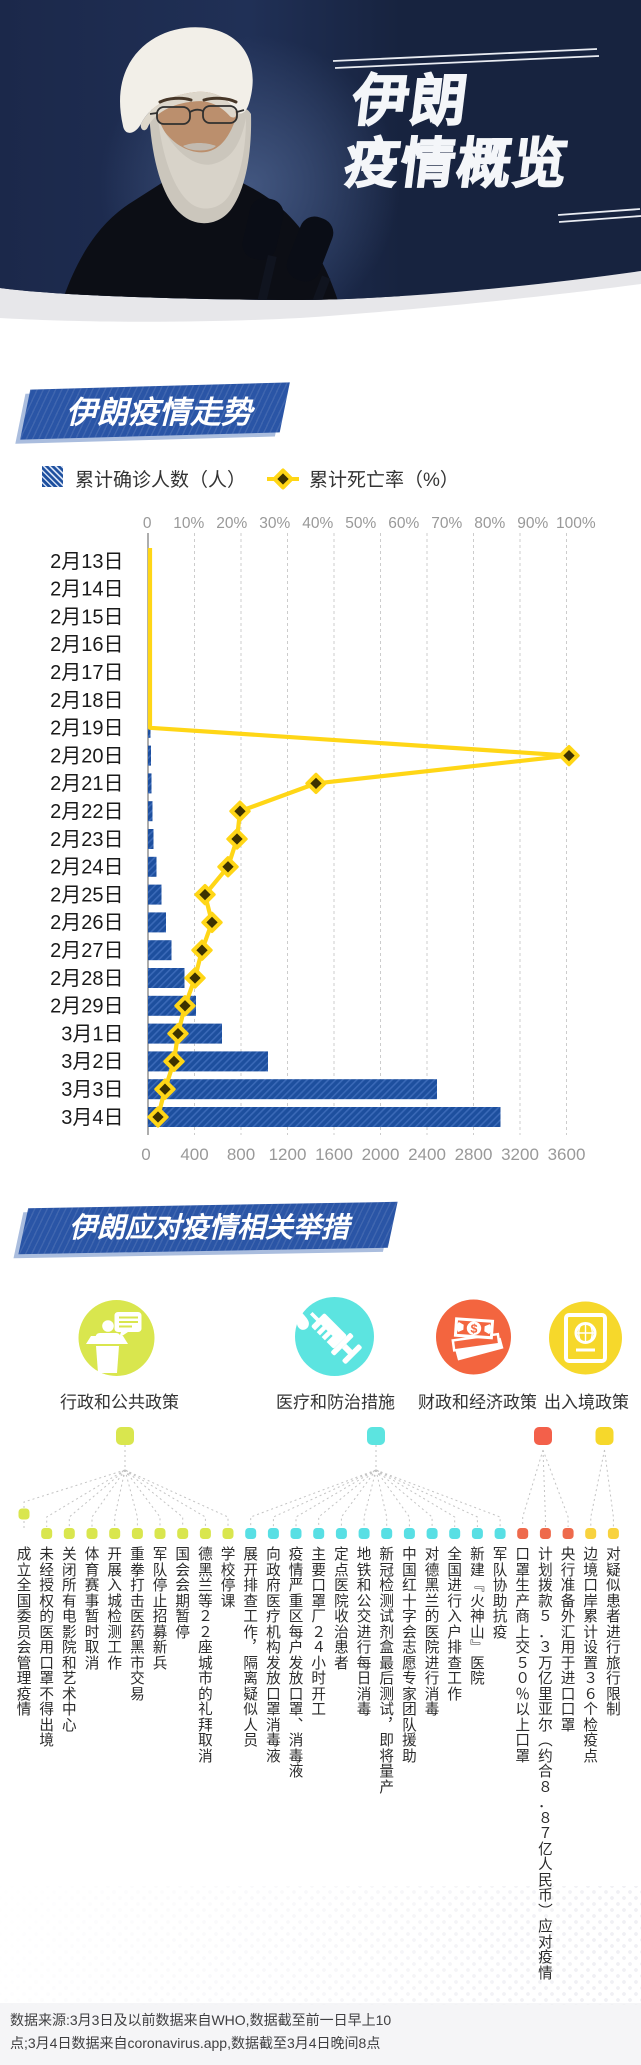 Image resolution: width=641 pixels, height=2065 pixels. Describe the element at coordinates (86, 923) in the screenshot. I see `svg-text: 2月26日` at that location.